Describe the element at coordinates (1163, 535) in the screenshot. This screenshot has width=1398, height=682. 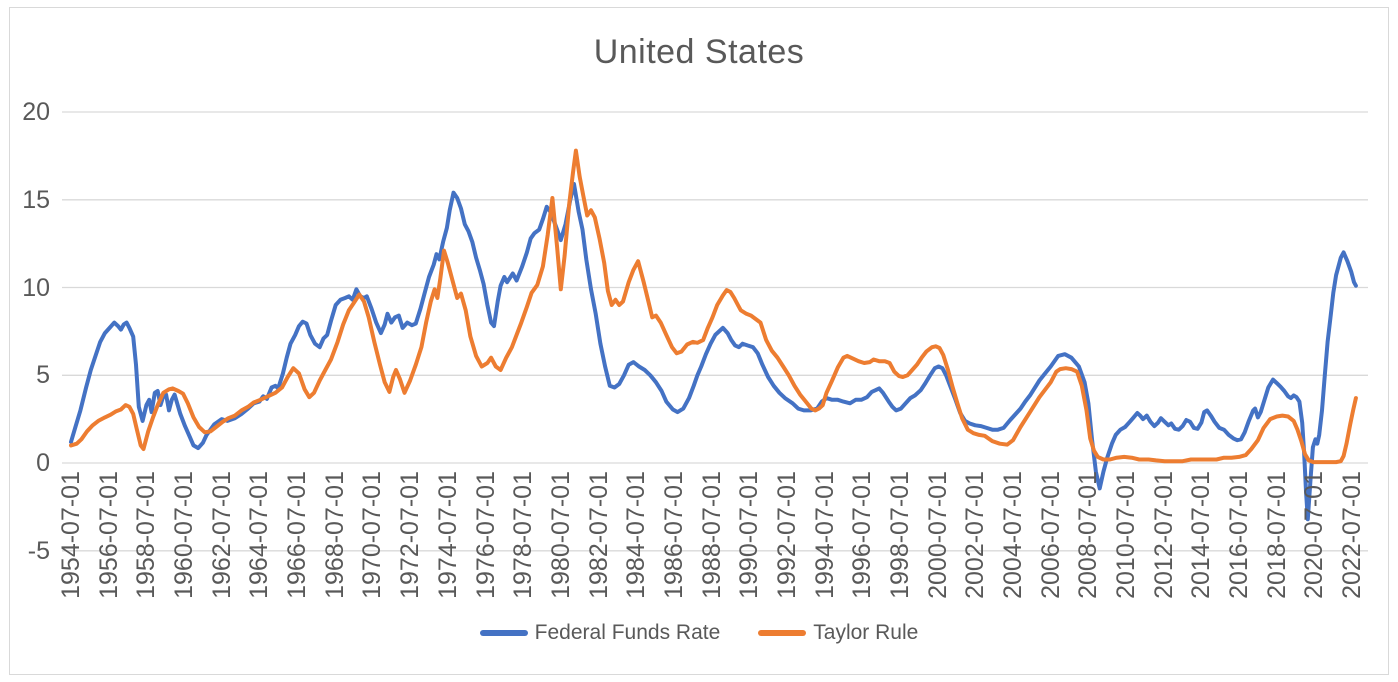
I see `x-axis-tick-label: 2012-07-01` at that location.